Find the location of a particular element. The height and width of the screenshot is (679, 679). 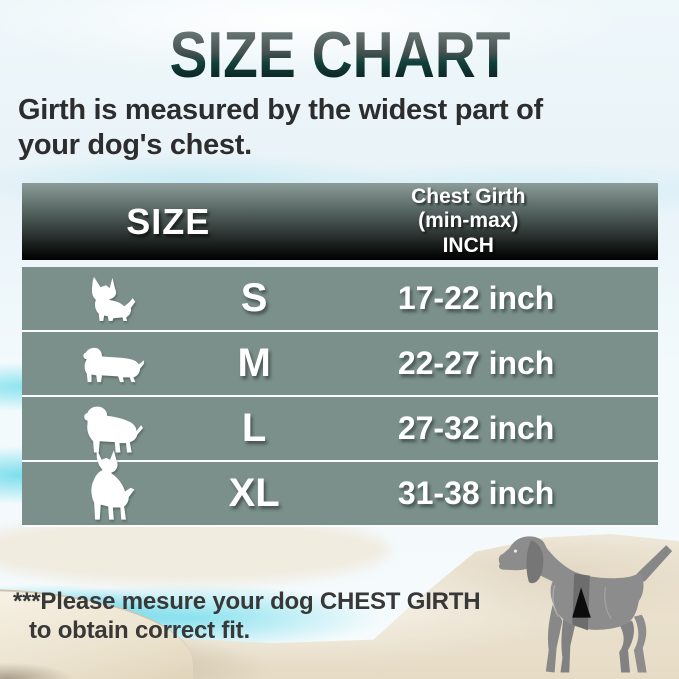

table-row: L 27-32 inch is located at coordinates (340, 429).